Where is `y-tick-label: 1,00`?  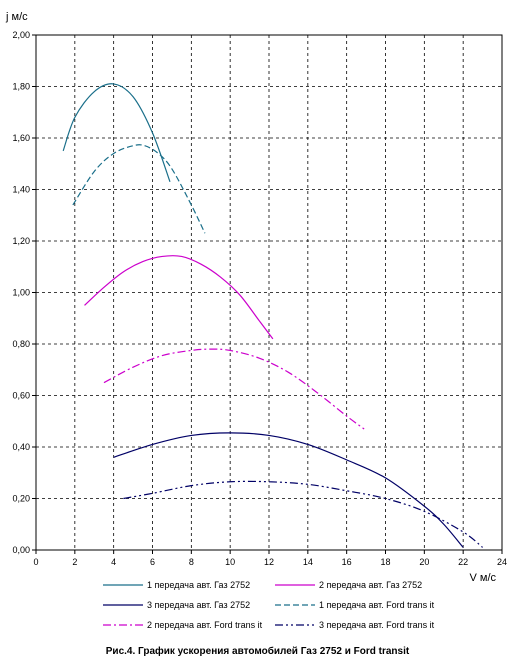
y-tick-label: 1,00 is located at coordinates (21, 293).